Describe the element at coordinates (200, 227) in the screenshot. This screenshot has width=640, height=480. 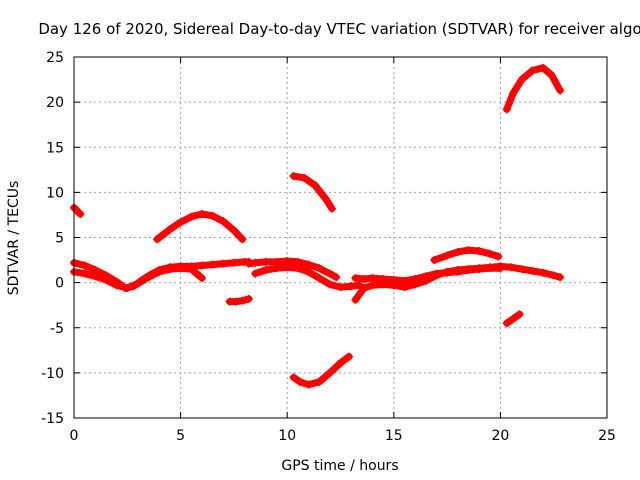
I see `series-seg-d` at that location.